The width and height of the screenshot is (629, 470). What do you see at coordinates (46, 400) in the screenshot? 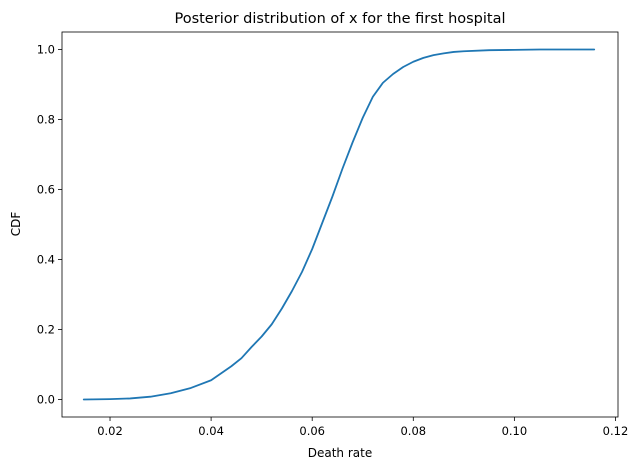
I see `y-tick-label: 0.0` at bounding box center [46, 400].